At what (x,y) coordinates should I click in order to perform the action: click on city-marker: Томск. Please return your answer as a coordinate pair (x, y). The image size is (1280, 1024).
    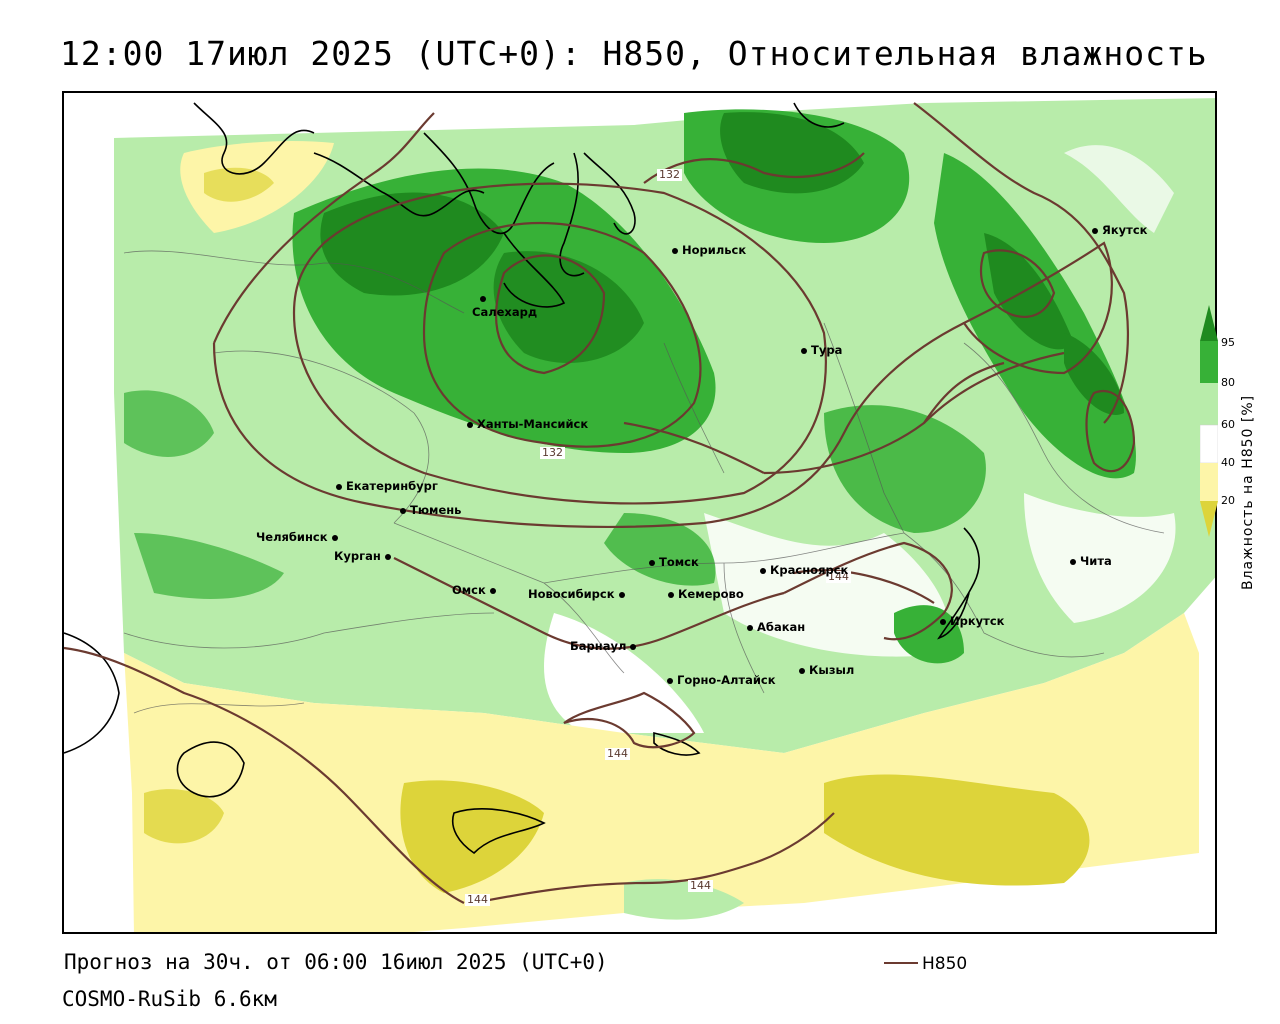
    Looking at the image, I should click on (674, 562).